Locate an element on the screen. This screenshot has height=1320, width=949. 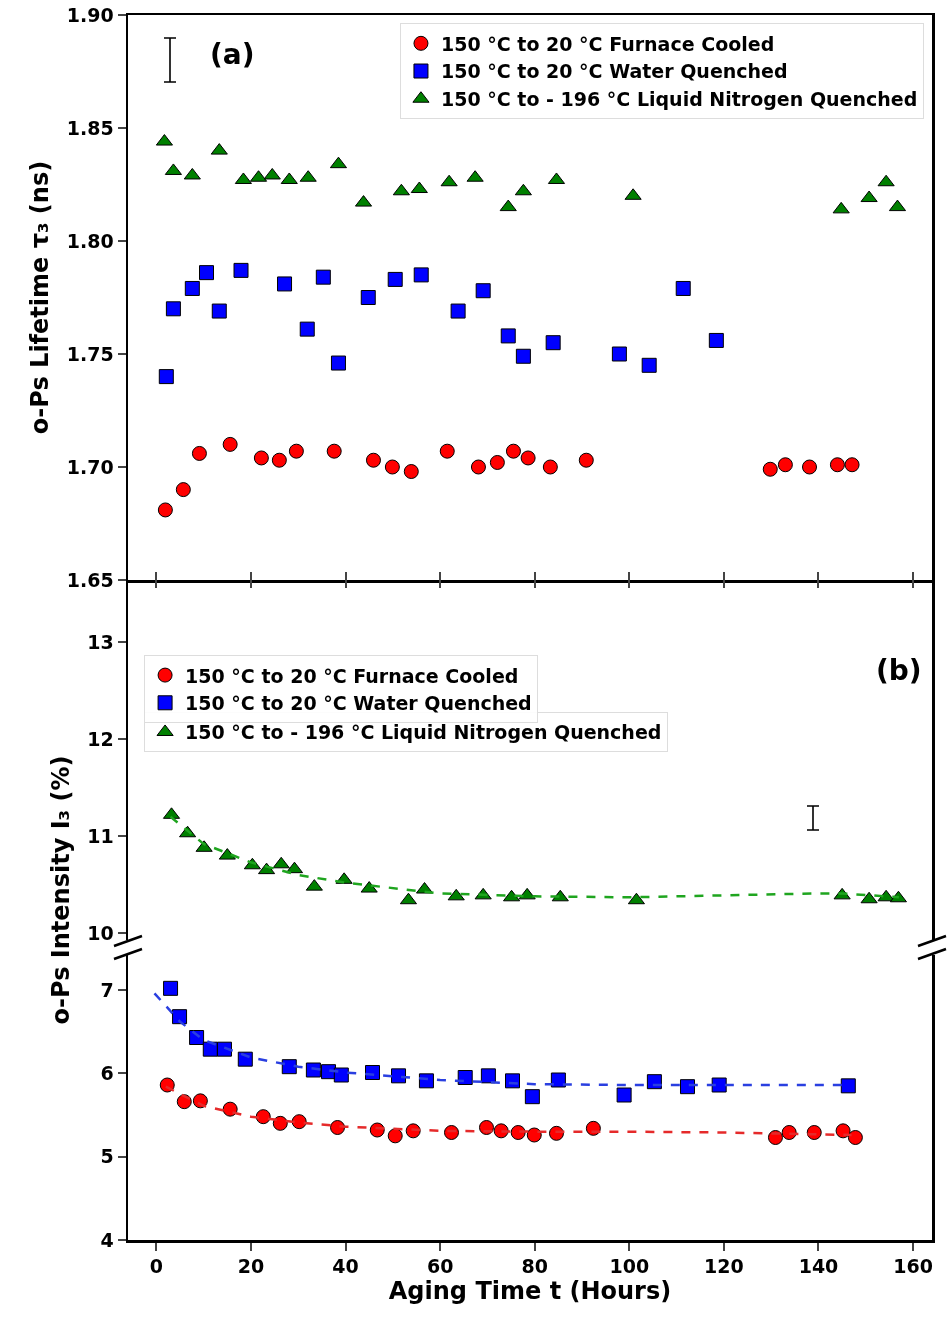
y-tick-label: 10 is located at coordinates (100, 932).